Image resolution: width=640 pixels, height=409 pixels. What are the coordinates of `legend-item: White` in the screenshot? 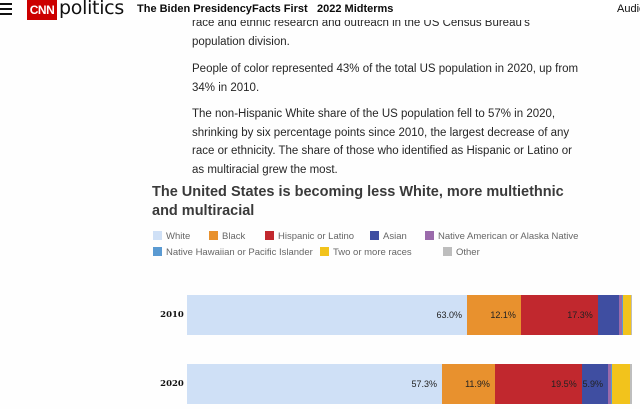 It's located at (171, 237).